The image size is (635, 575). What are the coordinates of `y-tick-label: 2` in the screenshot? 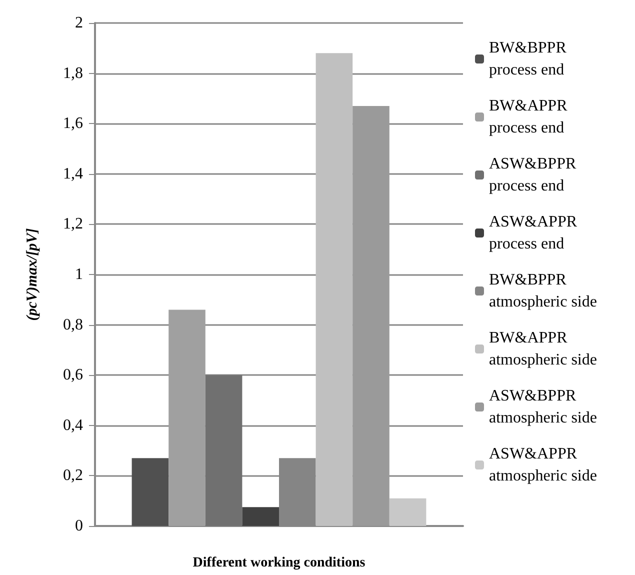 It's located at (79, 23).